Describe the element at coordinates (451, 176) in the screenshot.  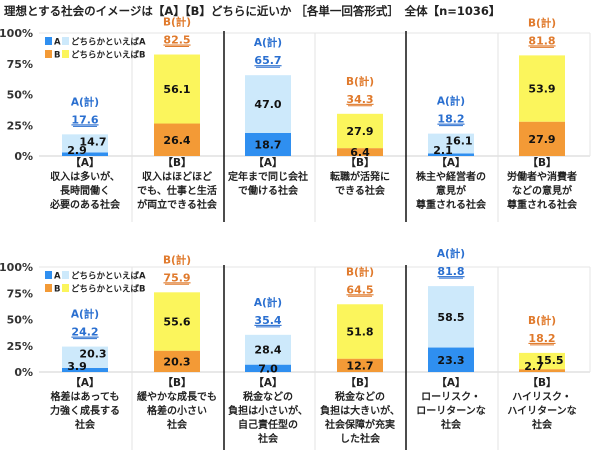
I see `category-label-line: 株主や経営者の` at that location.